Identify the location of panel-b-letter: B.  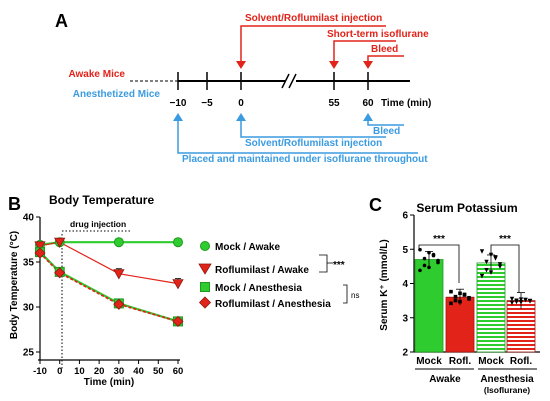
(14, 204).